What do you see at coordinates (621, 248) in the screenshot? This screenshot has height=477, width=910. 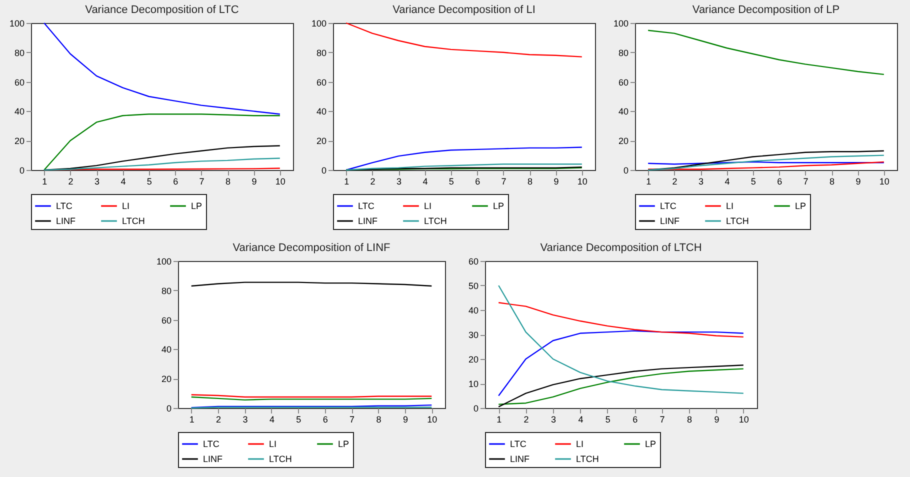 I see `chart-title: Variance Decomposition of LTCH` at bounding box center [621, 248].